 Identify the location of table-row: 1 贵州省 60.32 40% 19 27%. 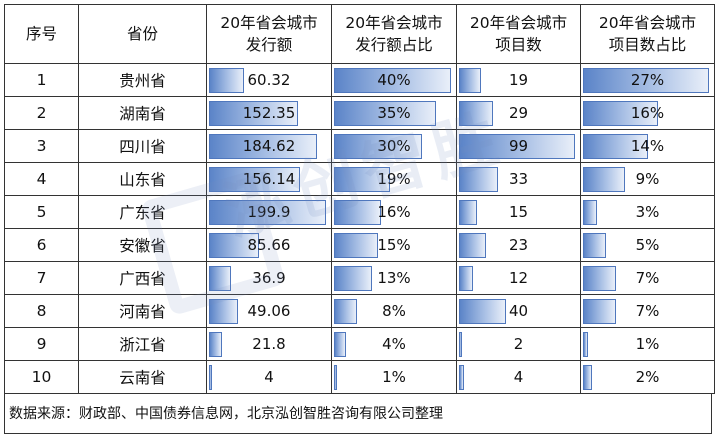
(359, 80).